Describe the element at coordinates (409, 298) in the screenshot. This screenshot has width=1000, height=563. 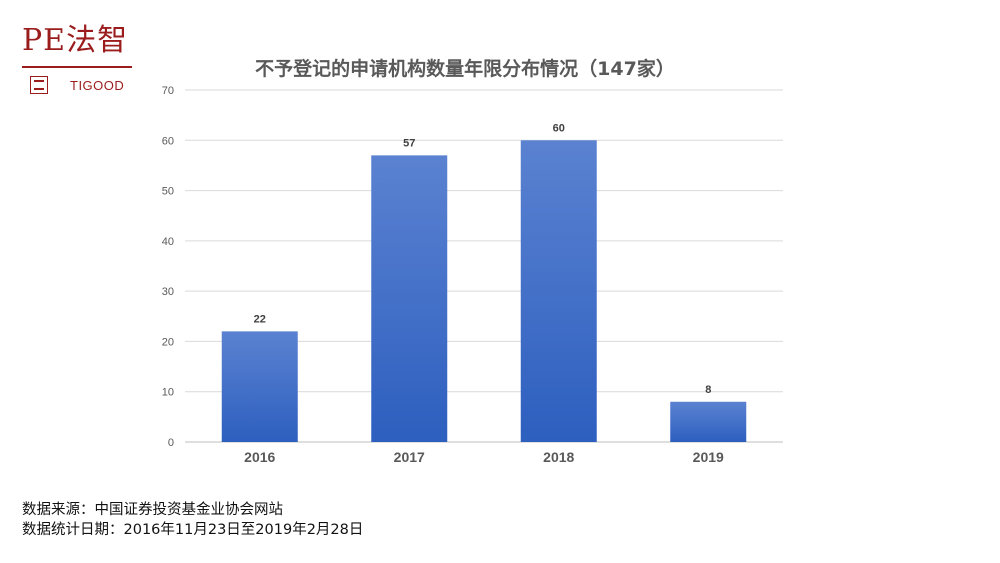
I see `bar-2017` at that location.